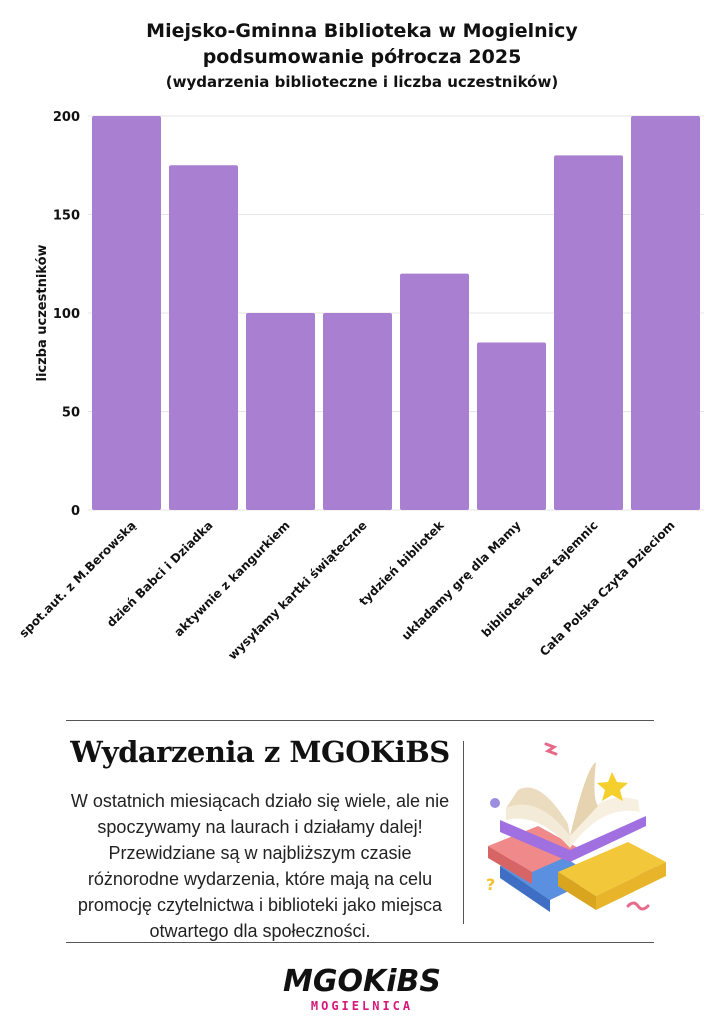 Image resolution: width=724 pixels, height=1024 pixels. What do you see at coordinates (360, 942) in the screenshot?
I see `divider-bottom` at bounding box center [360, 942].